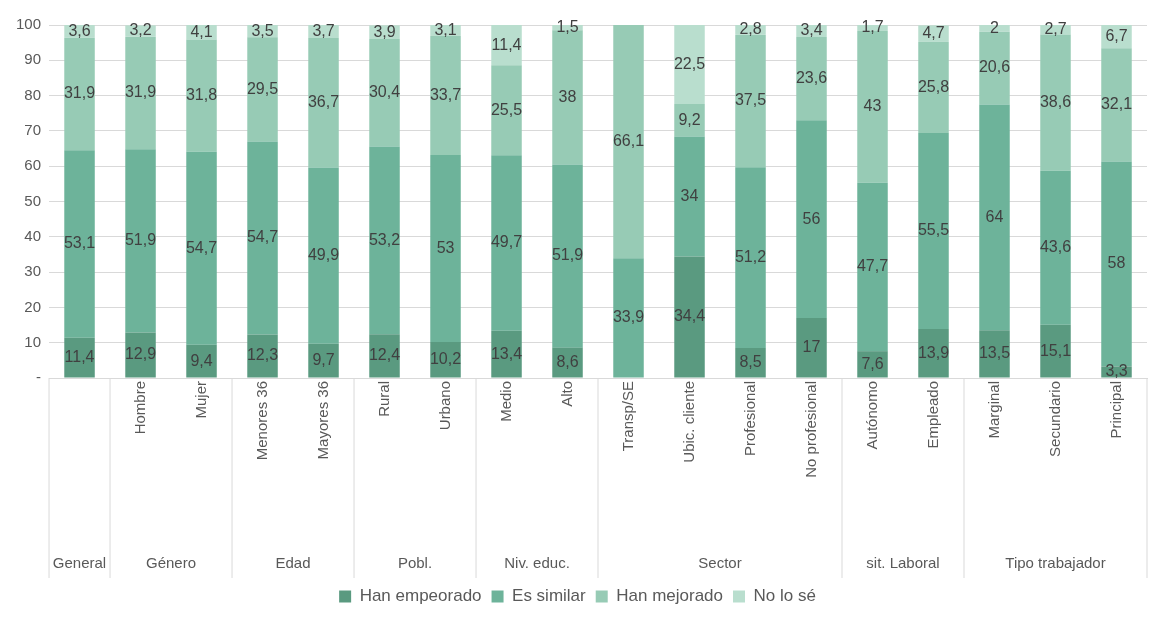 The image size is (1165, 623). What do you see at coordinates (262, 355) in the screenshot?
I see `data-label: 12,3` at bounding box center [262, 355].